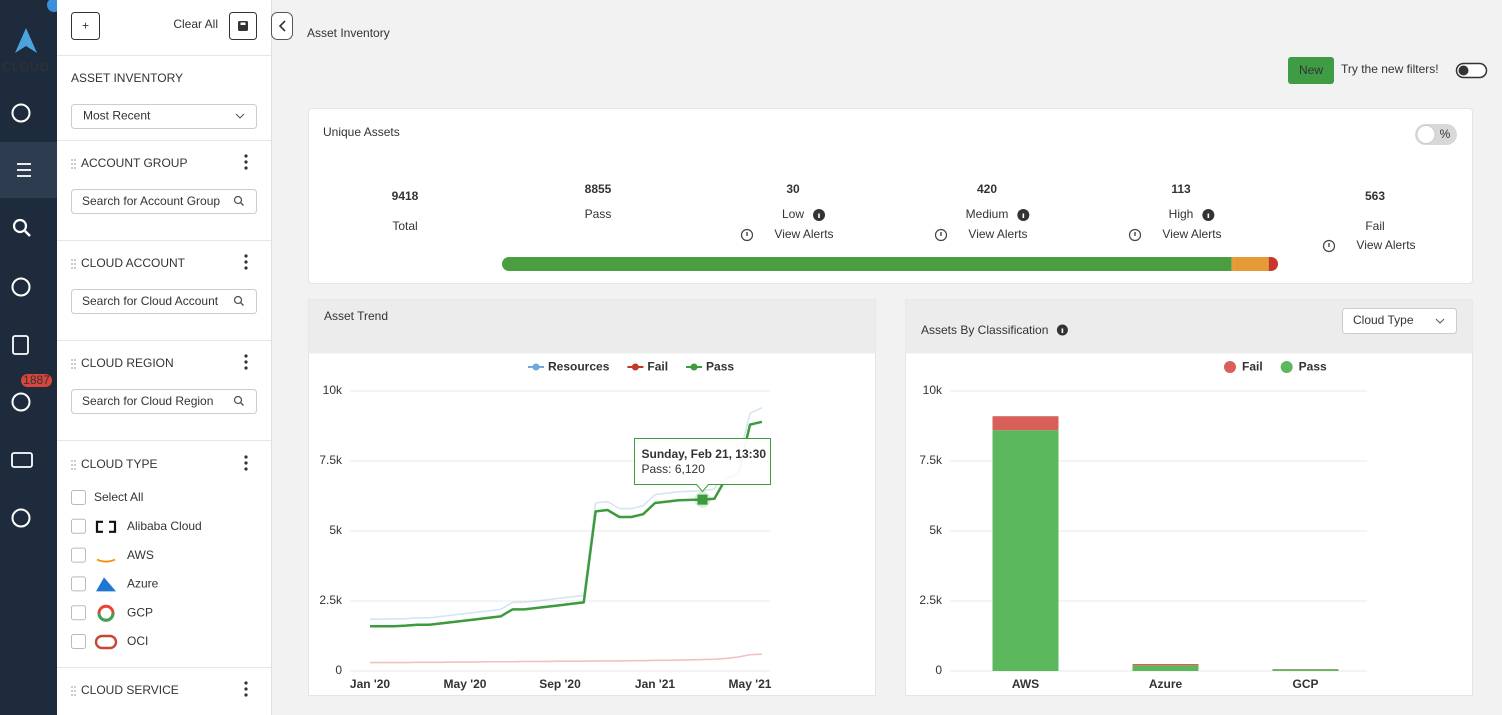 The width and height of the screenshot is (1502, 715). I want to click on dropdown, so click(1399, 321).